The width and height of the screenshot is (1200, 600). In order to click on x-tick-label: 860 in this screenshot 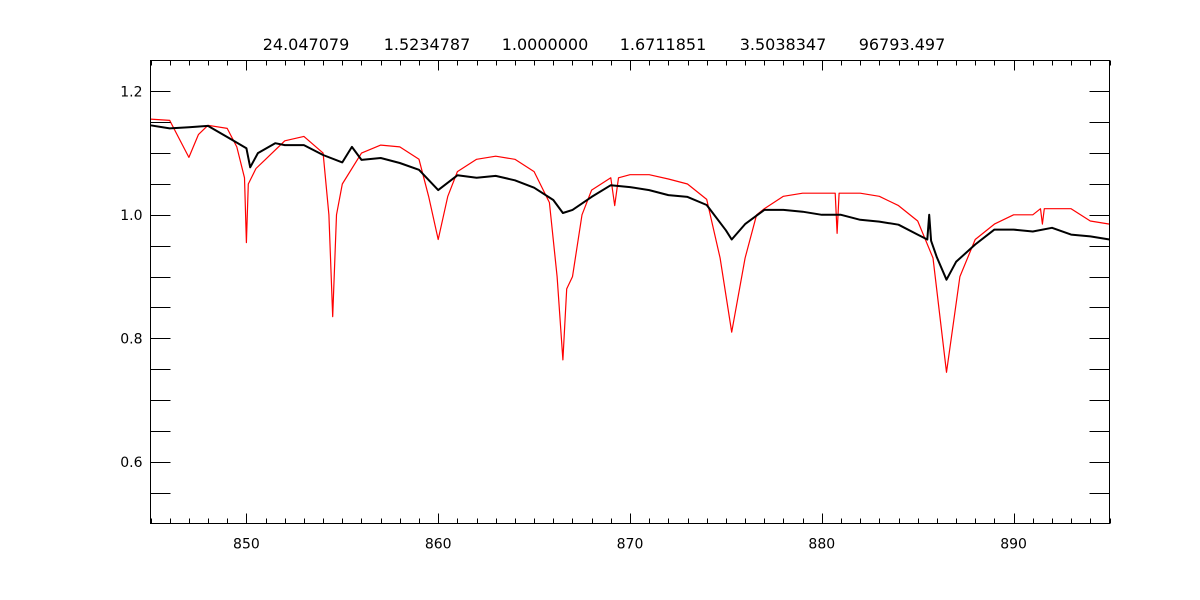, I will do `click(438, 545)`.